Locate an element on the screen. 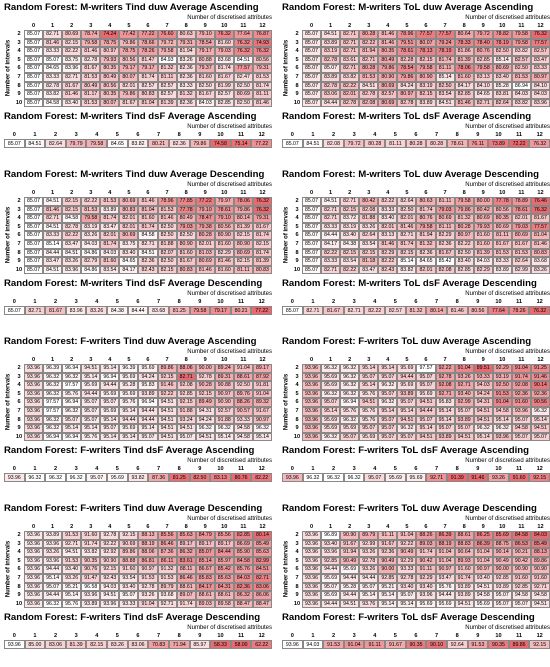 The height and width of the screenshot is (667, 550). column-axis-label: Number of discretised attributes is located at coordinates (507, 185).